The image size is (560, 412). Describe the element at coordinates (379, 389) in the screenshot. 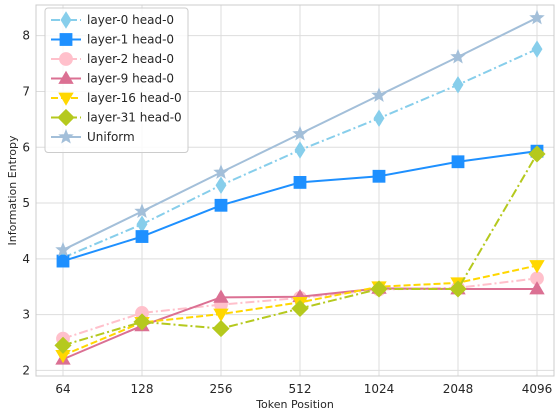

I see `x-tick-label: 1024` at that location.